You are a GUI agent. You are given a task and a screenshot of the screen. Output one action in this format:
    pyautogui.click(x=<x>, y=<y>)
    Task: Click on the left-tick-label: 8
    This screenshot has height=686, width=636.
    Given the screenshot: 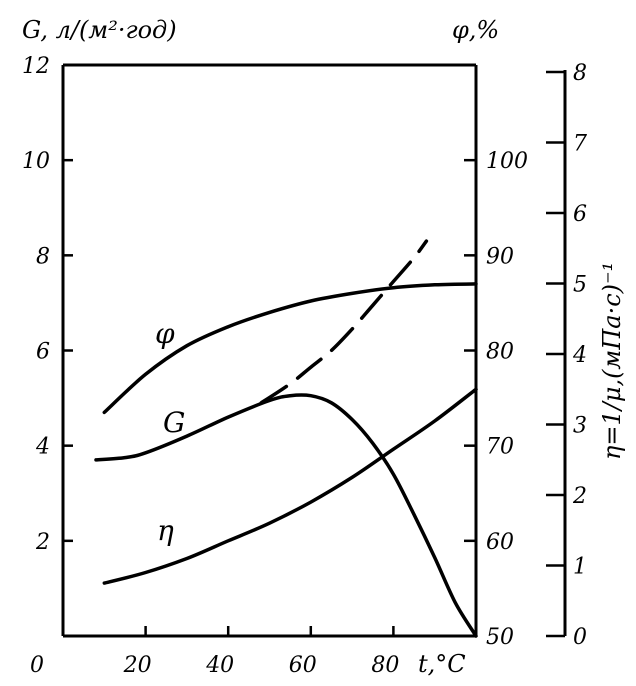 What is the action you would take?
    pyautogui.click(x=43, y=256)
    